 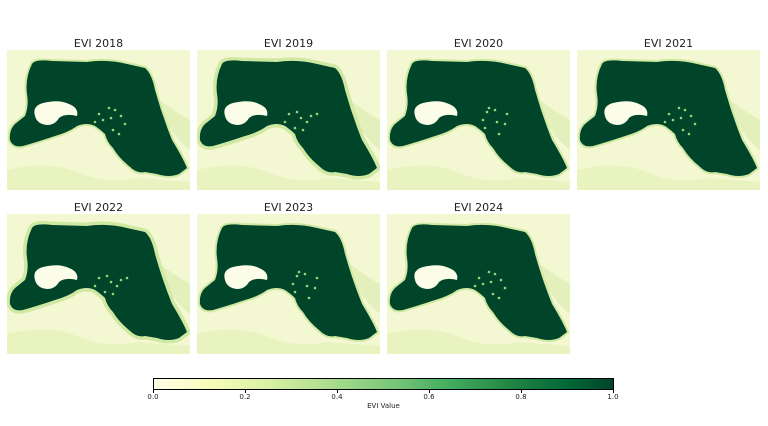 I want to click on panel-title: EVI 2019, so click(x=288, y=43).